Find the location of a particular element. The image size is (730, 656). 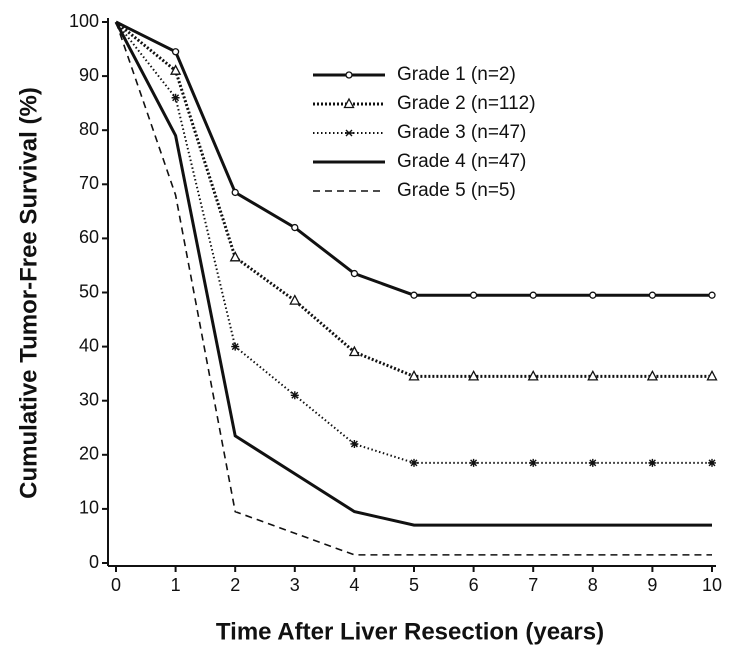

x-tick-label: 7 is located at coordinates (533, 585).